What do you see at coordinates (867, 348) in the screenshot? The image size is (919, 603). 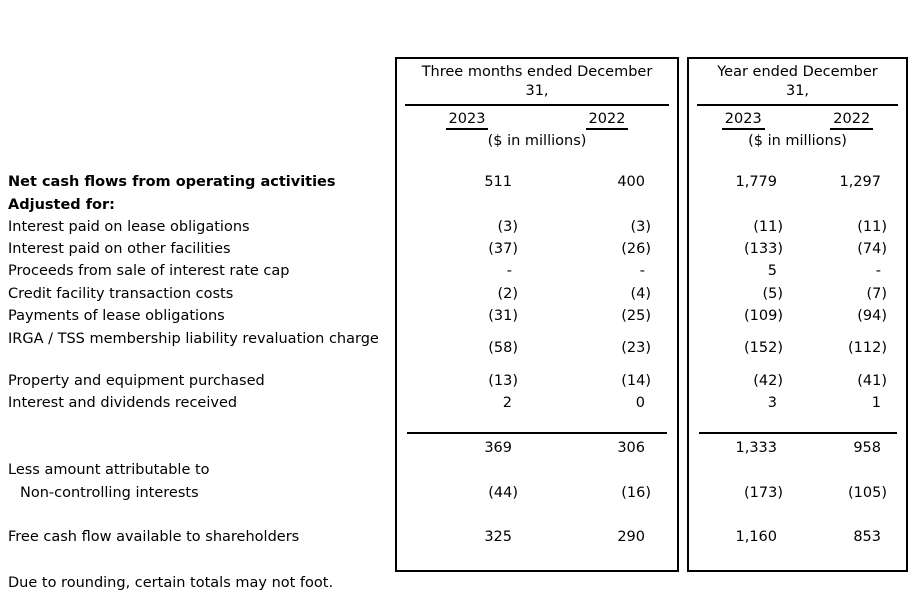 I see `value-cell: (112)` at bounding box center [867, 348].